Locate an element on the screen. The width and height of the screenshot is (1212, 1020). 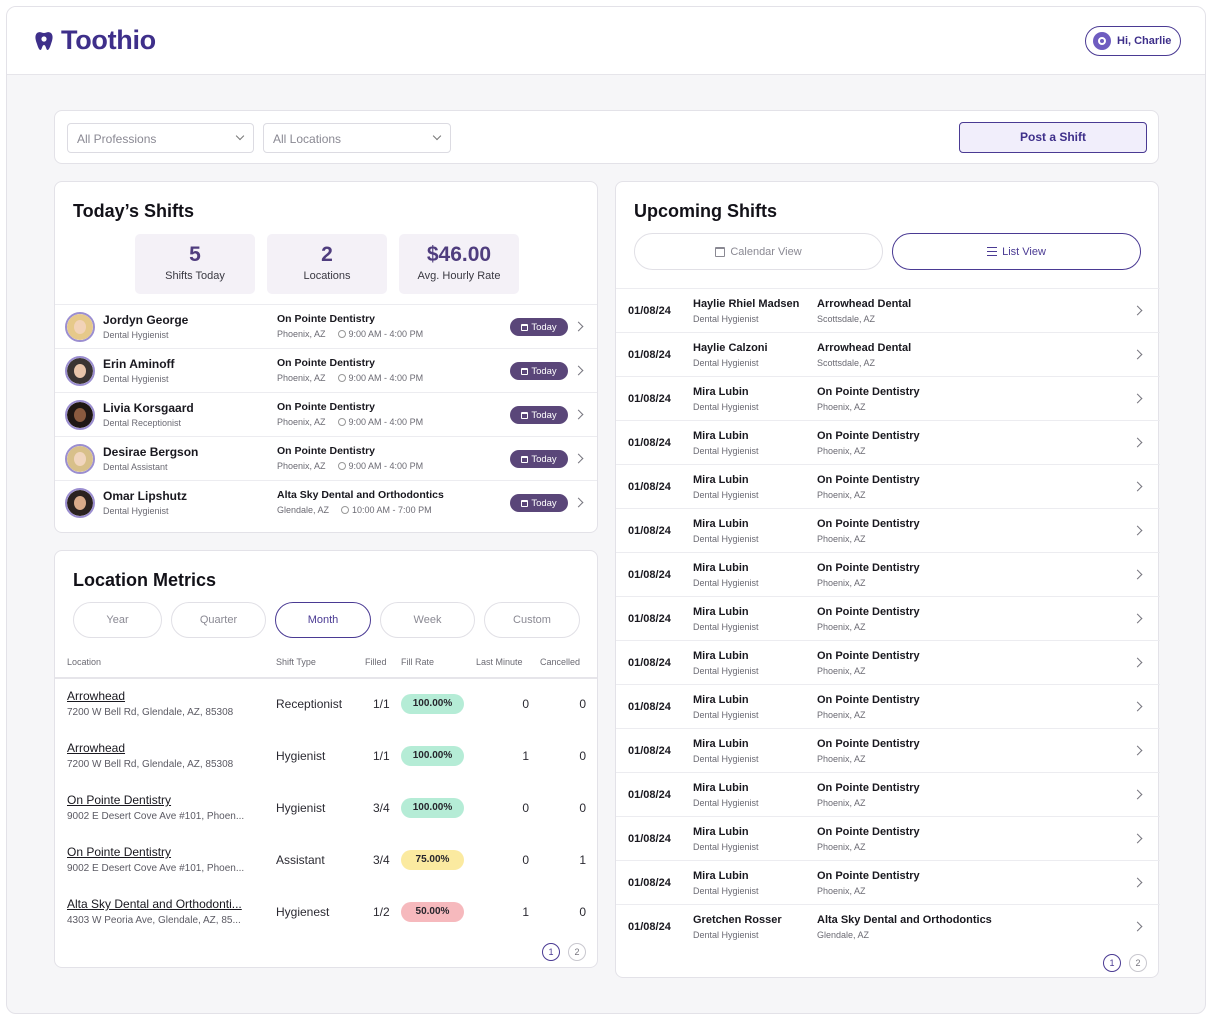
brand-logo: Toothio is located at coordinates (94, 40).